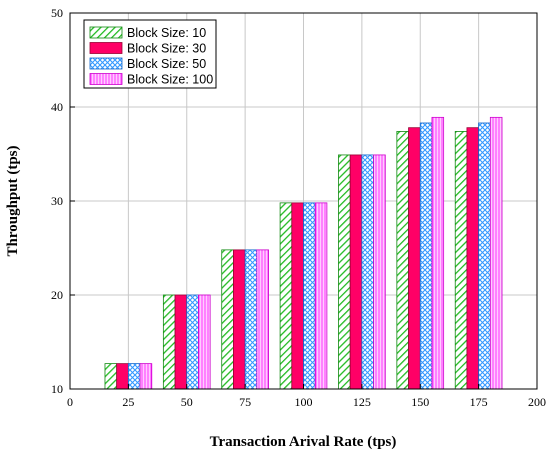 The image size is (550, 456). What do you see at coordinates (304, 402) in the screenshot?
I see `x-tick-label: 100` at bounding box center [304, 402].